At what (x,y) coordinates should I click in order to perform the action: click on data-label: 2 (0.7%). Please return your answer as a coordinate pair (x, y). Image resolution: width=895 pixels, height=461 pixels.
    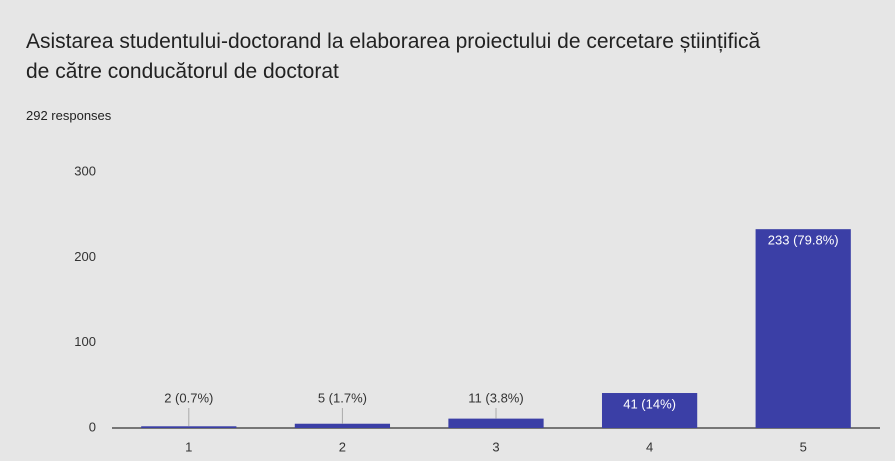
    Looking at the image, I should click on (188, 397).